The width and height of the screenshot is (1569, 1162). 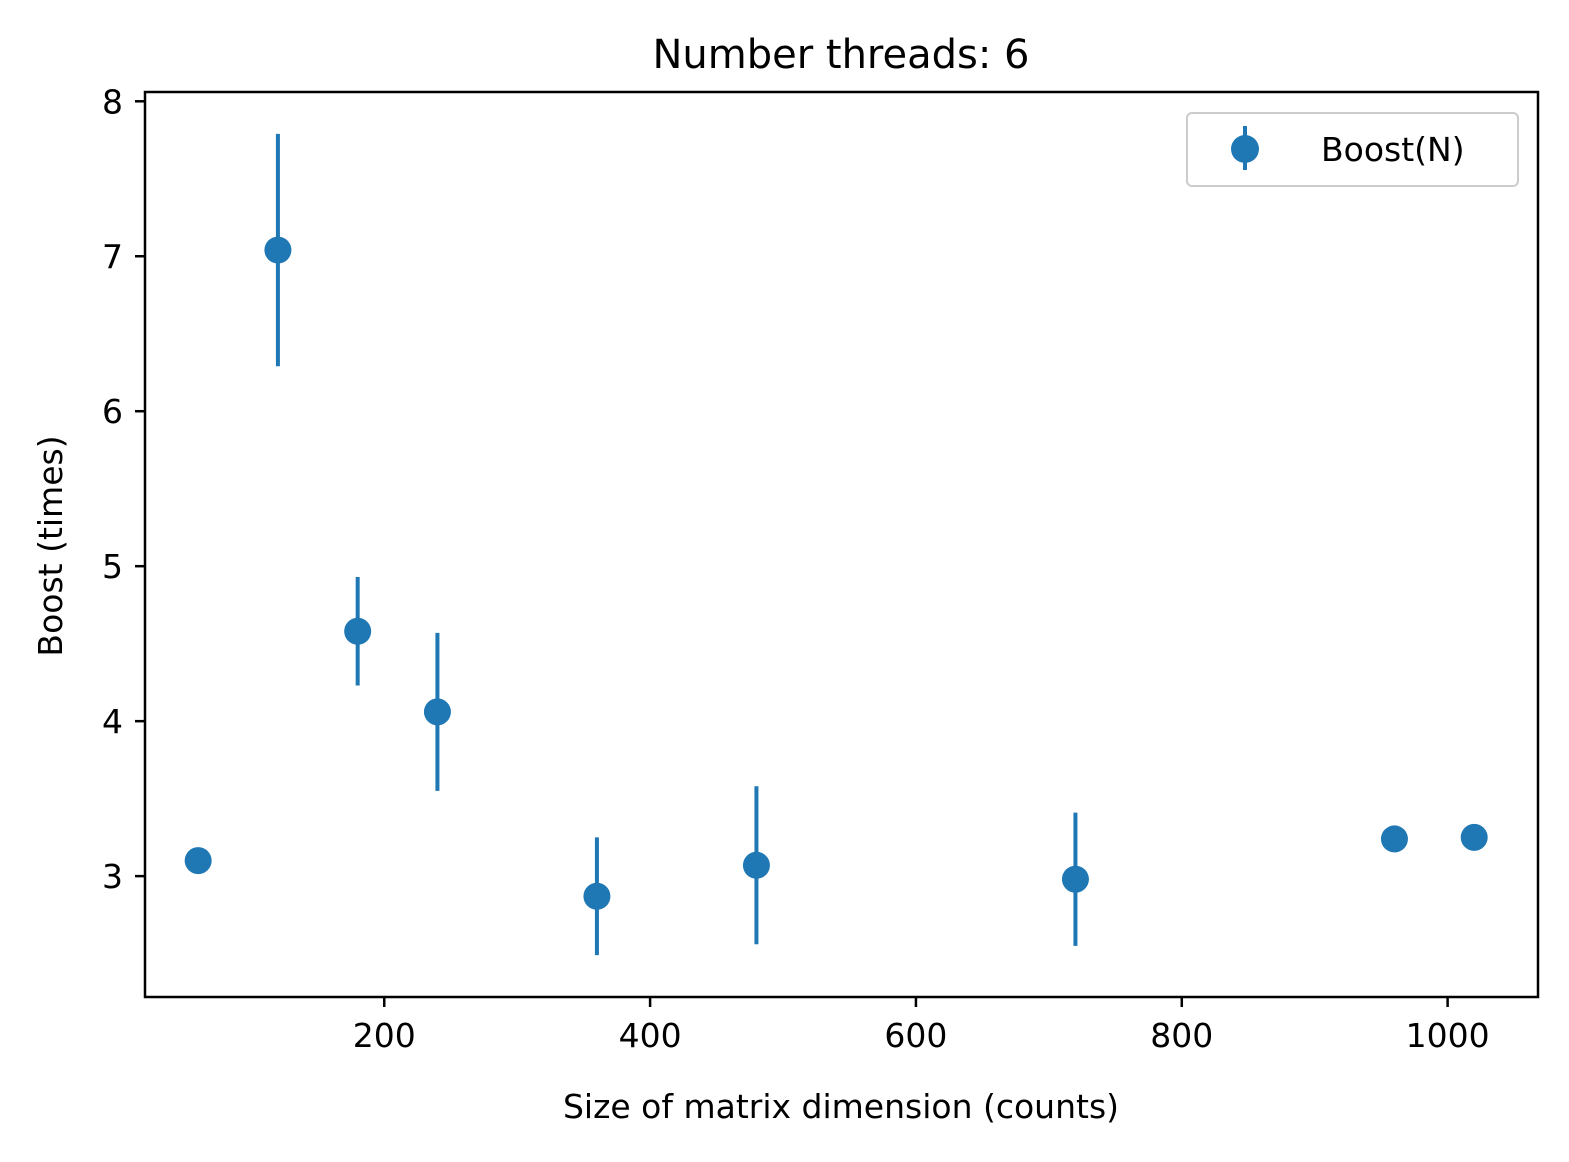 What do you see at coordinates (112, 566) in the screenshot?
I see `y-tick-label: 5` at bounding box center [112, 566].